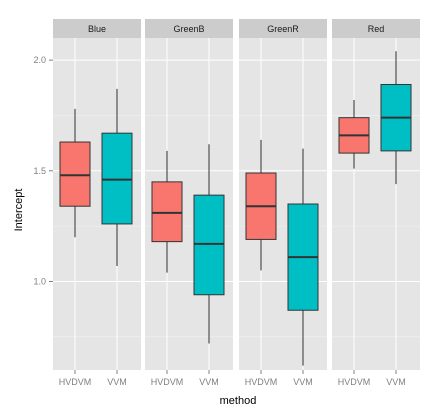  What do you see at coordinates (238, 401) in the screenshot?
I see `x-axis-title: method` at bounding box center [238, 401].